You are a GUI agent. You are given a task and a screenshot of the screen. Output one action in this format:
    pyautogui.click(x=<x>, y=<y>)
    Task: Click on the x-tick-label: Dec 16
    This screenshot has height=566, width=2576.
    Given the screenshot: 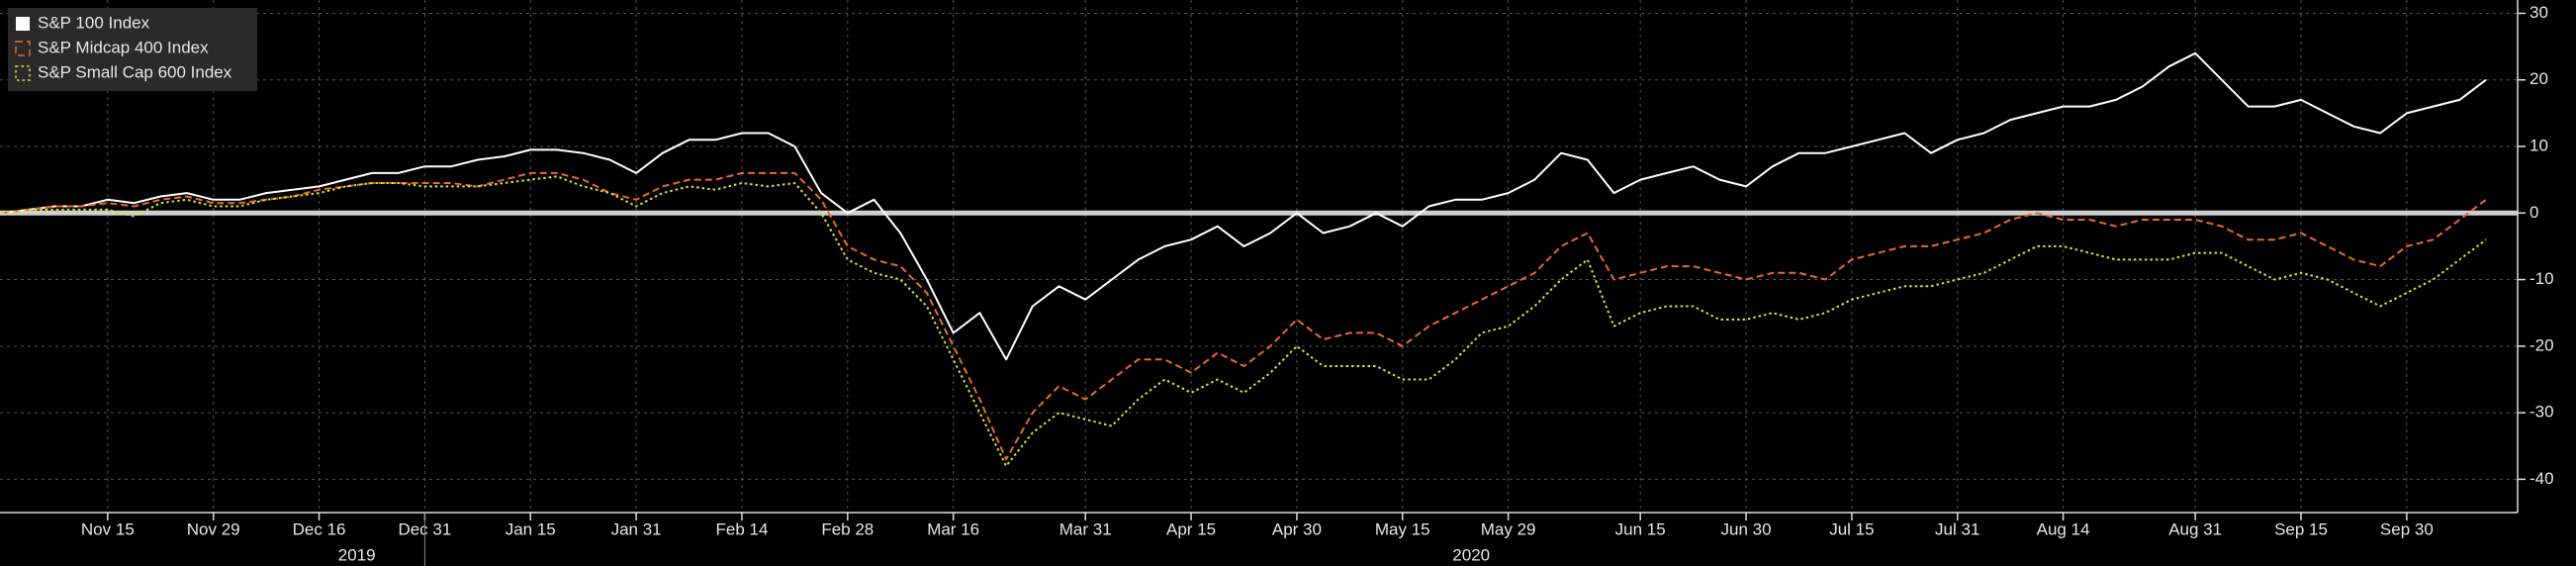 What is the action you would take?
    pyautogui.click(x=320, y=528)
    